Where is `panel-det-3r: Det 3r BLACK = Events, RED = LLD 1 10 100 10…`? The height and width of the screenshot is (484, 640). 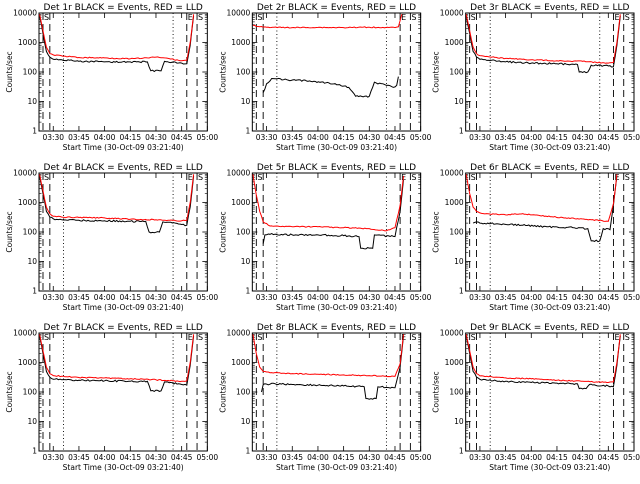 panel-det-3r: Det 3r BLACK = Events, RED = LLD 1 10 100 10… is located at coordinates (536, 77).